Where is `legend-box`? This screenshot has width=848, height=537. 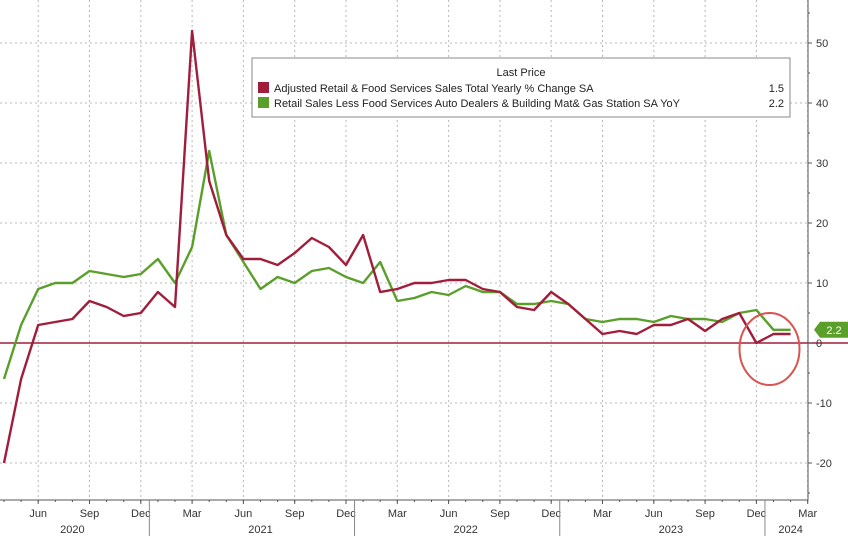
legend-box is located at coordinates (521, 87).